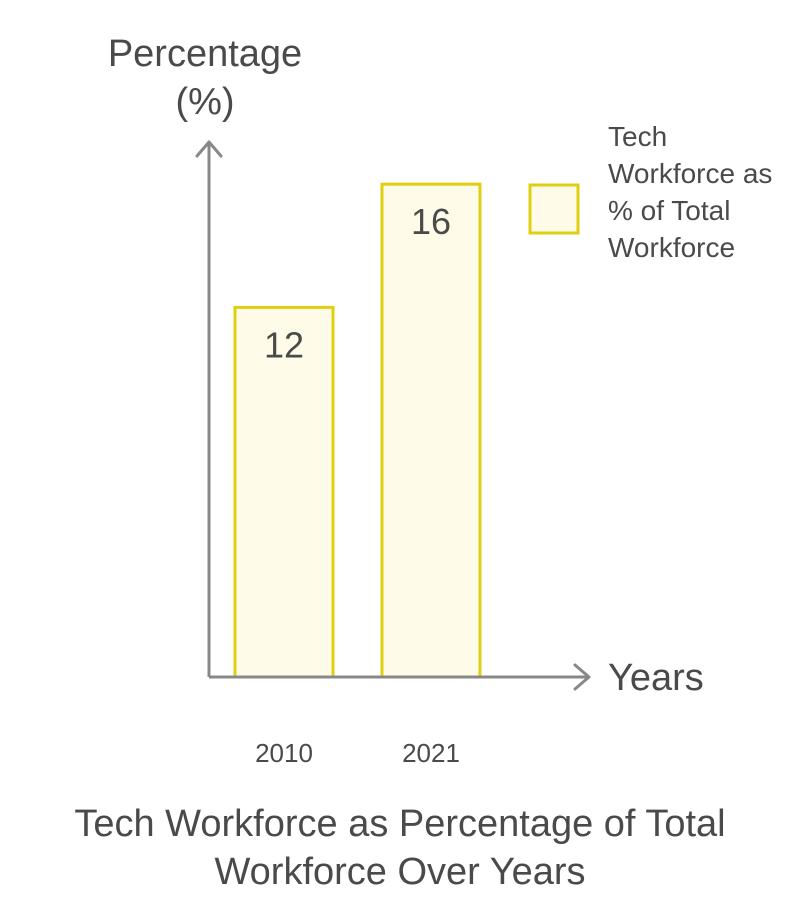 The image size is (800, 923). Describe the element at coordinates (554, 209) in the screenshot. I see `legend-swatch` at that location.